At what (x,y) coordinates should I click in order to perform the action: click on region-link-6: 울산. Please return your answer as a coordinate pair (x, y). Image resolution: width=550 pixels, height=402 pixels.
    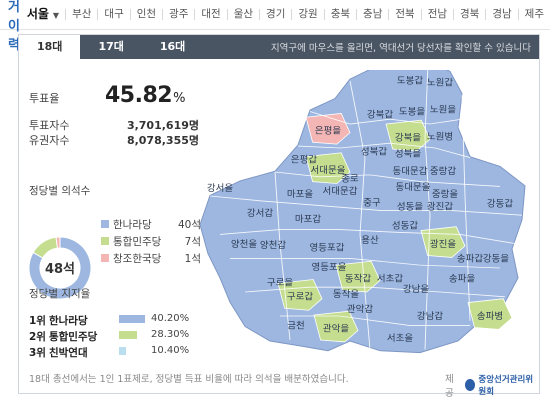
    Looking at the image, I should click on (242, 14).